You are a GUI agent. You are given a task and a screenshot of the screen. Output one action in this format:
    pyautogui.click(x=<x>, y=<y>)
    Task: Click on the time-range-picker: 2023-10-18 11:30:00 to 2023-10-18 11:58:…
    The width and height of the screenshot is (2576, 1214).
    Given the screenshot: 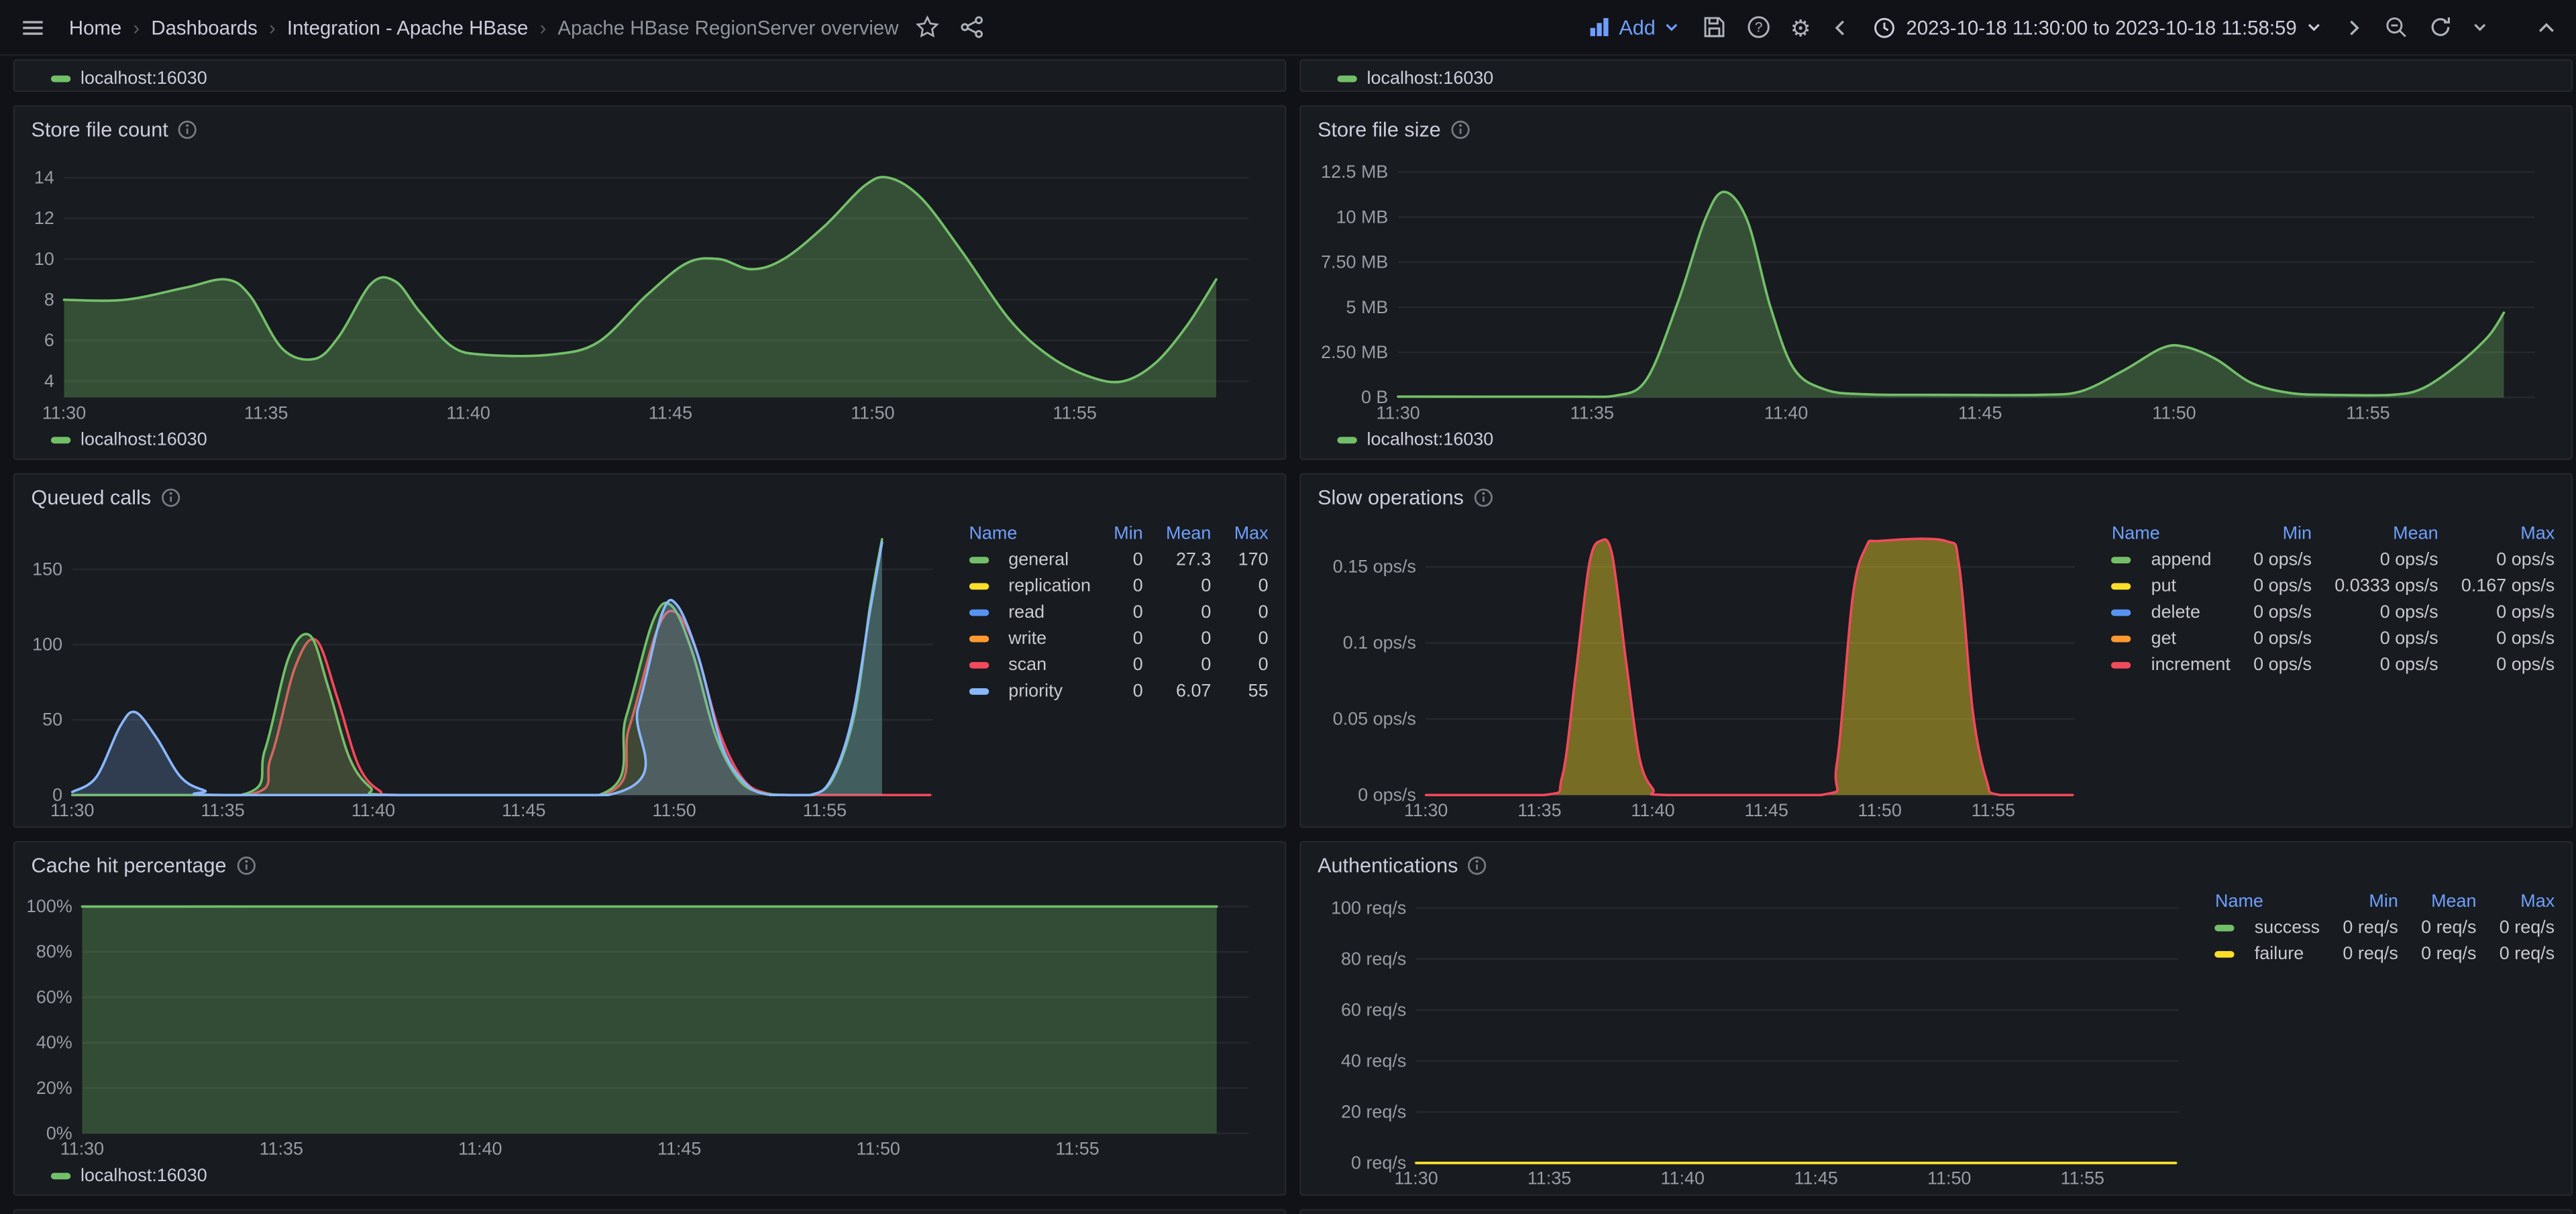 What is the action you would take?
    pyautogui.click(x=2097, y=27)
    